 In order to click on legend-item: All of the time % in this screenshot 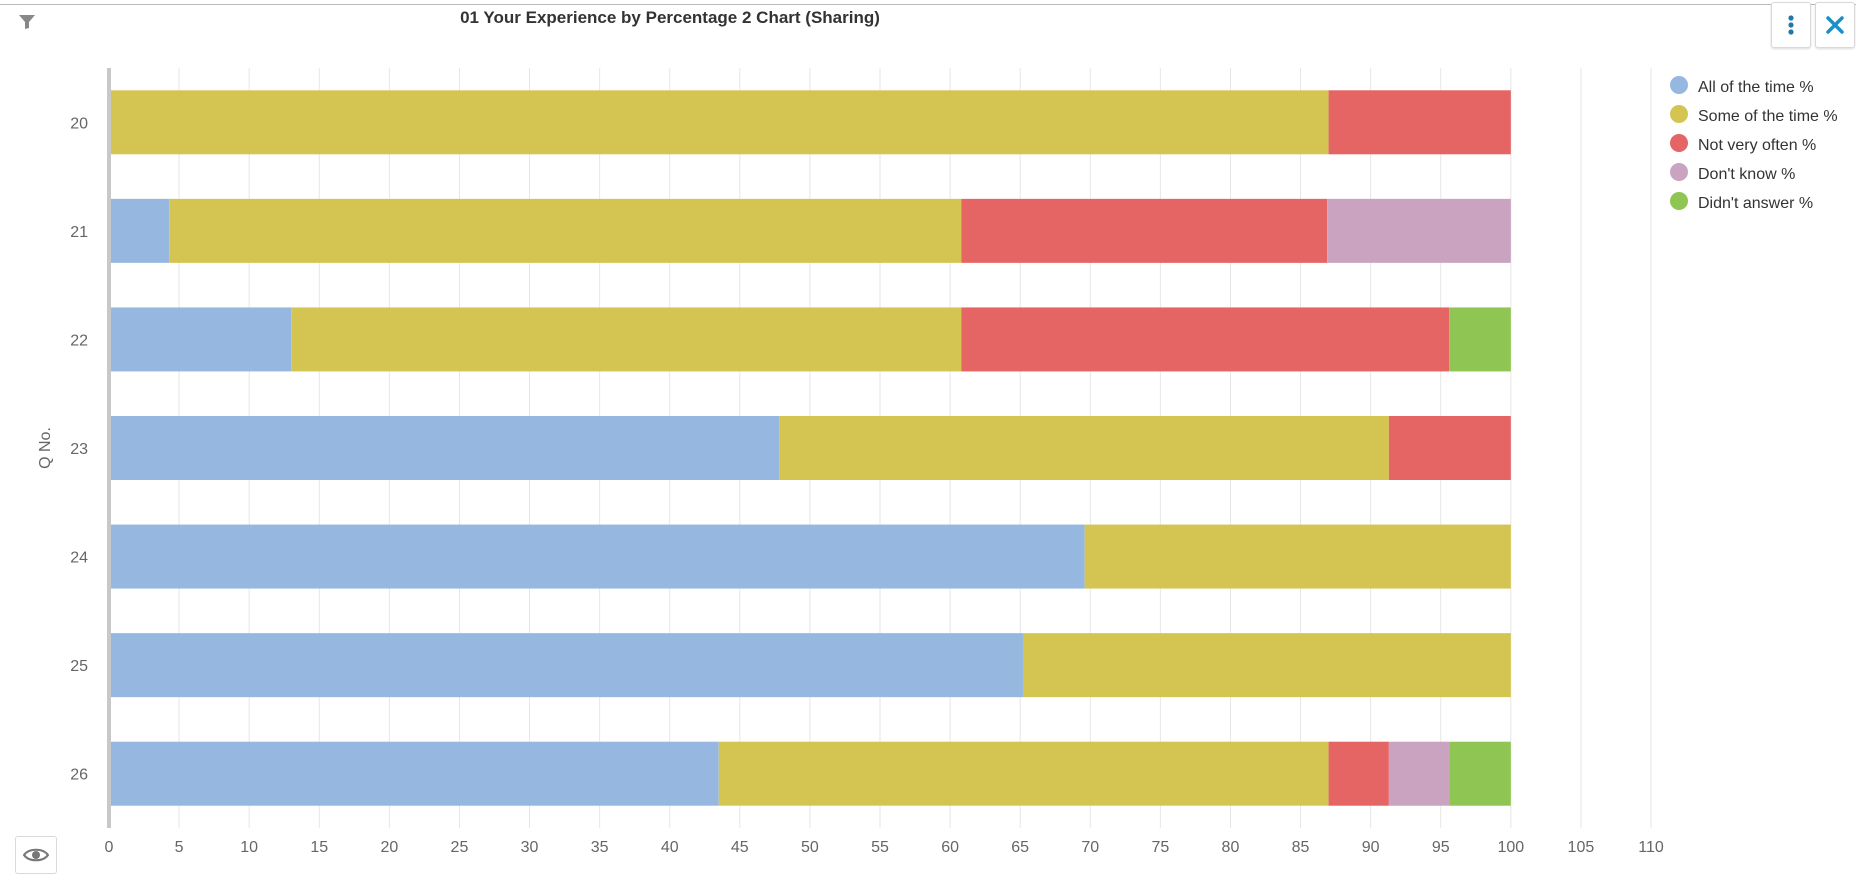, I will do `click(1754, 87)`.